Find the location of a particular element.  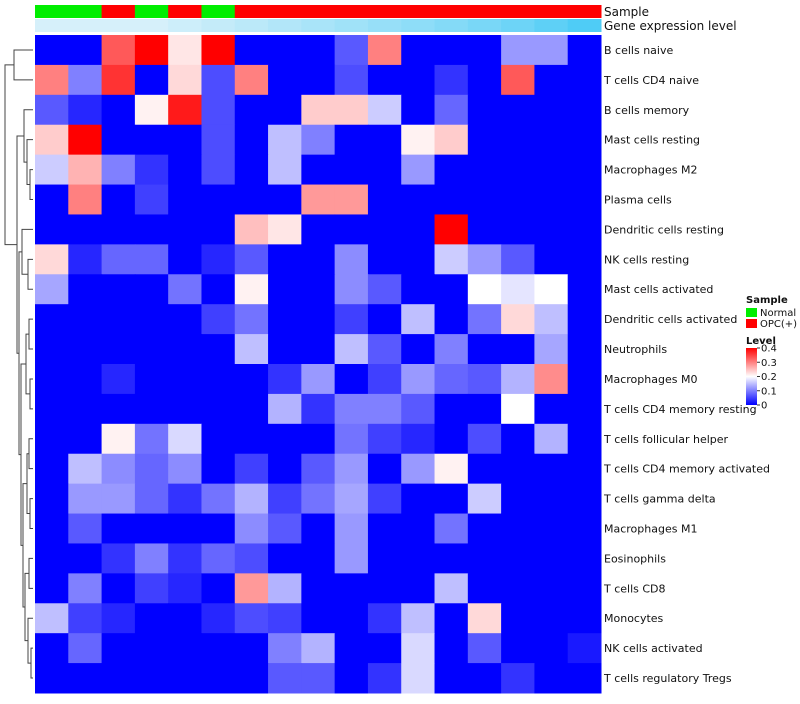

row-label: Macrophages M2 is located at coordinates (650, 170).